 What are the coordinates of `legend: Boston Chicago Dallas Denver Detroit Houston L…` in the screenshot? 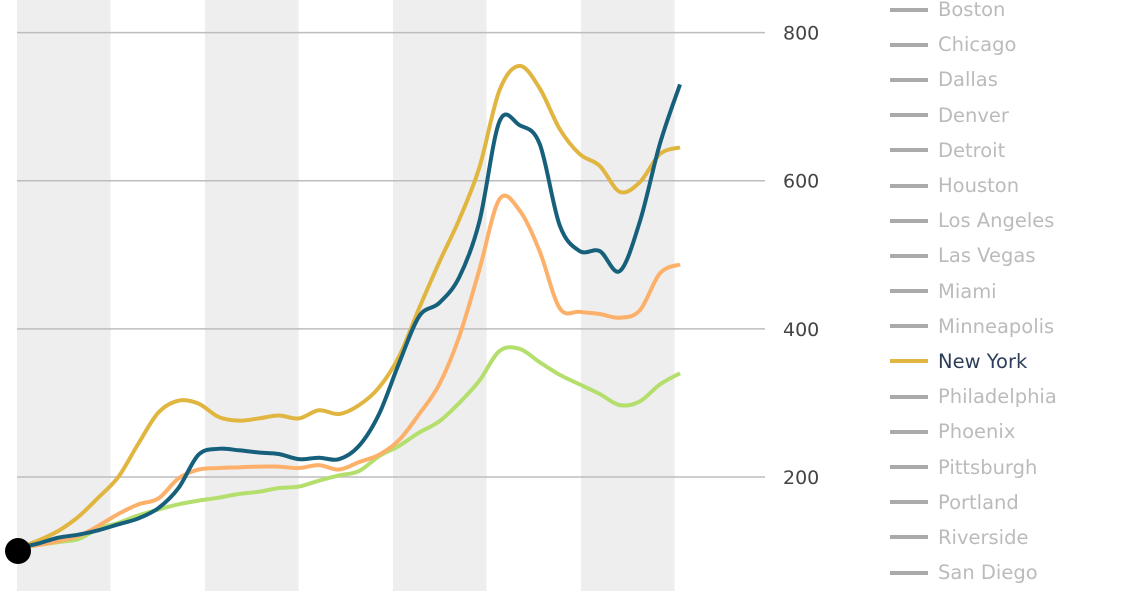 It's located at (973, 295).